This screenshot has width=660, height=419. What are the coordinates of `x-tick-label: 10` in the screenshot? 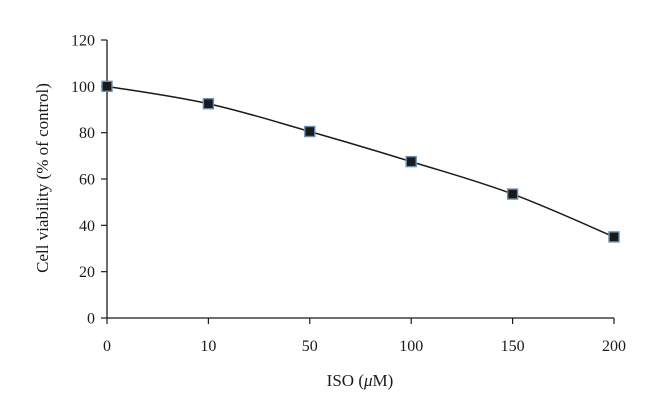 It's located at (208, 346).